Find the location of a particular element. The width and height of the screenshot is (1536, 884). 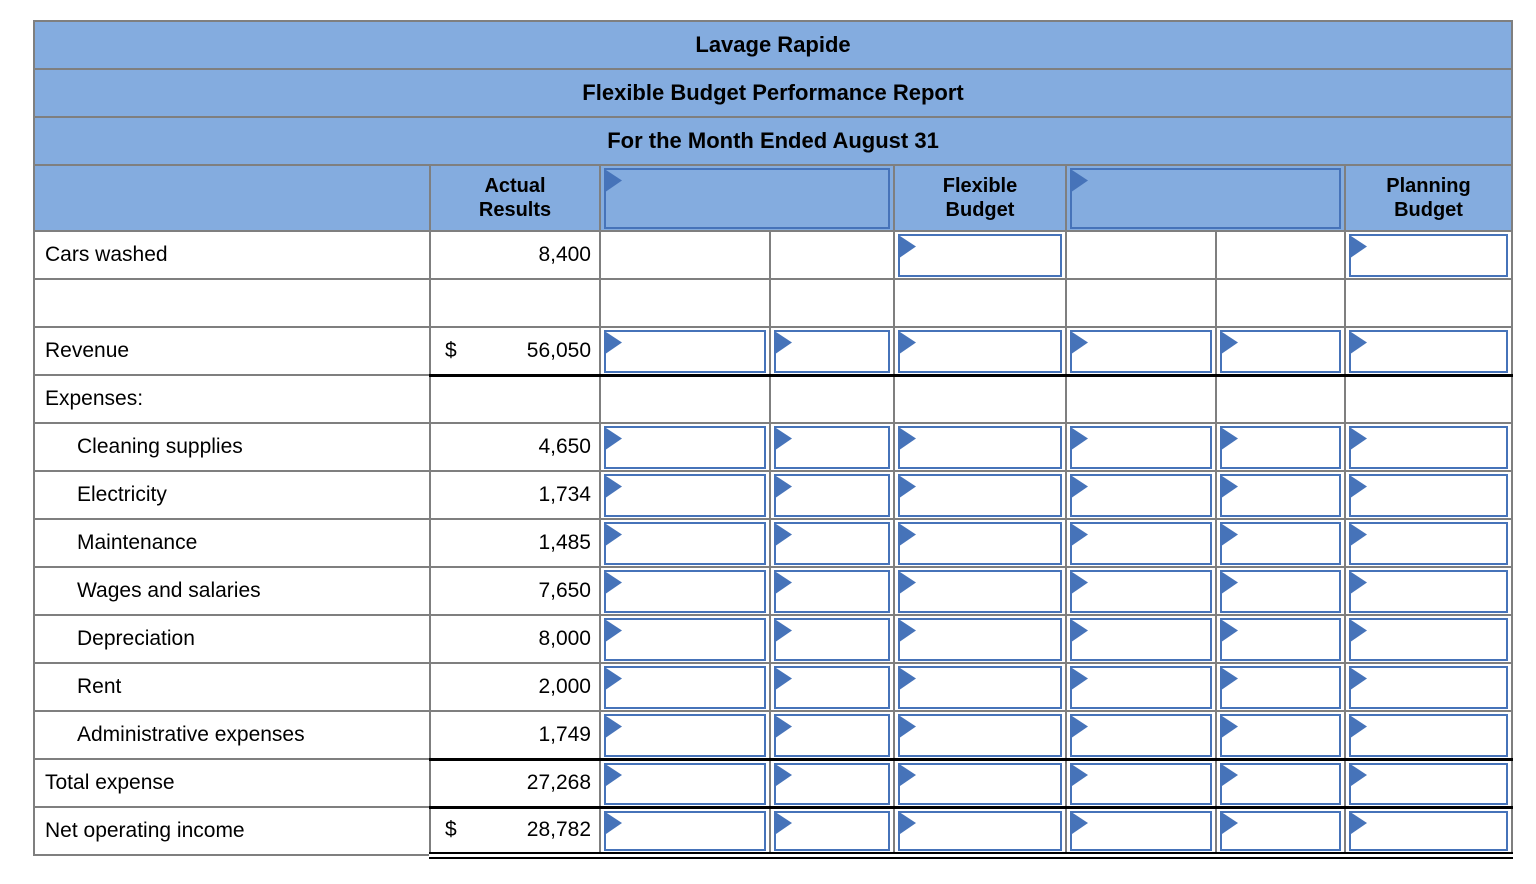

row-label: Maintenance is located at coordinates (232, 543).